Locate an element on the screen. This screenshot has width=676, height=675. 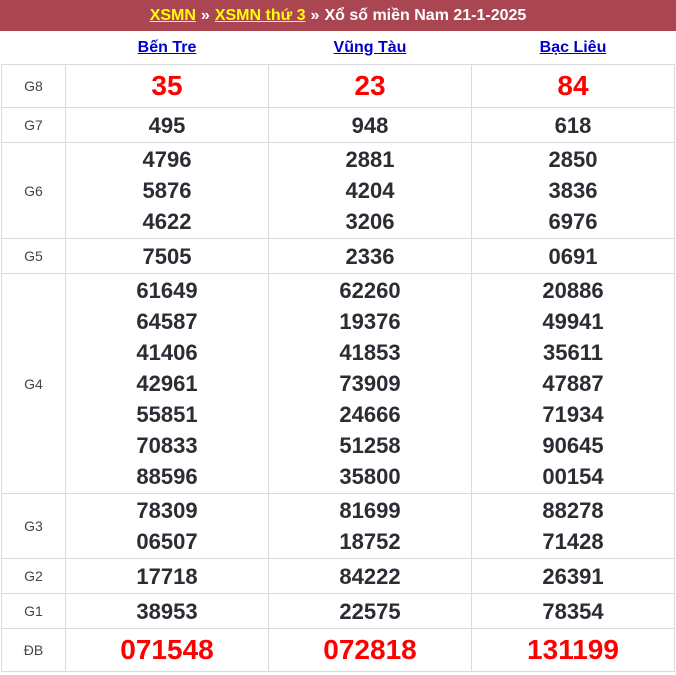
result-number: 4204 is located at coordinates (370, 190).